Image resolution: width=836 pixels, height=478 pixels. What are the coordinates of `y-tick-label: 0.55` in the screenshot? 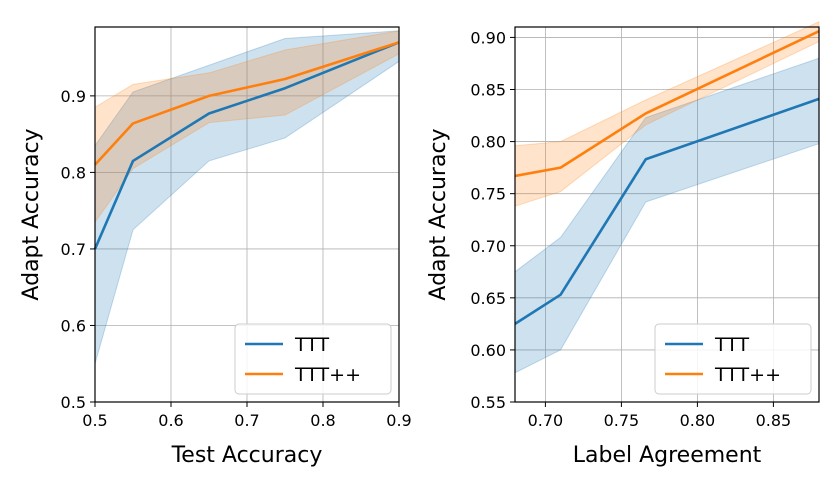 It's located at (488, 402).